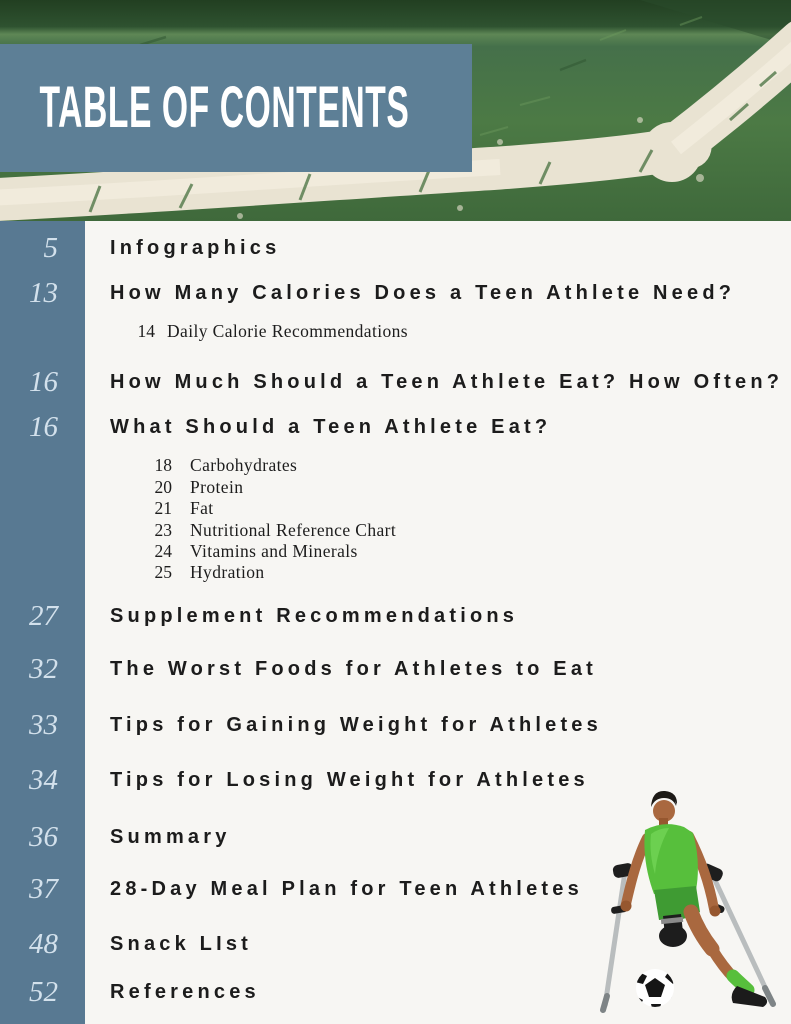 The image size is (791, 1024). I want to click on toc-subentry-title: Vitamins and Minerals, so click(274, 551).